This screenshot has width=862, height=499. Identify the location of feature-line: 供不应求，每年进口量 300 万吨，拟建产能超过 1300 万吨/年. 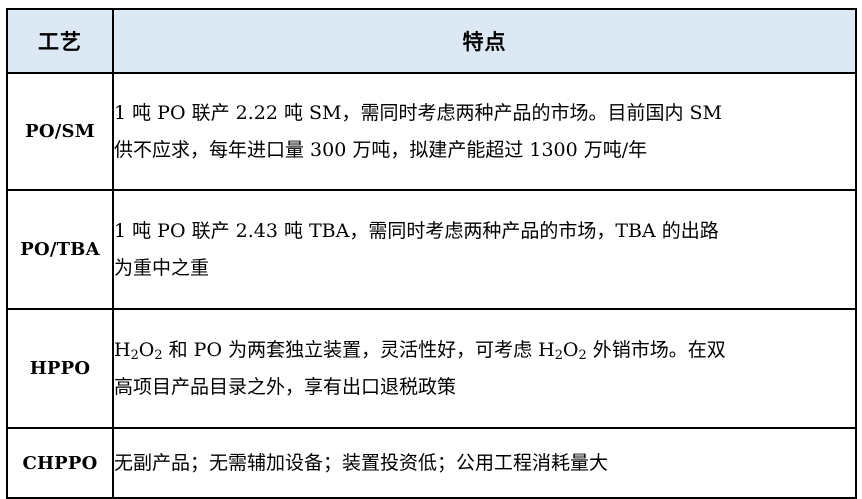
(381, 149).